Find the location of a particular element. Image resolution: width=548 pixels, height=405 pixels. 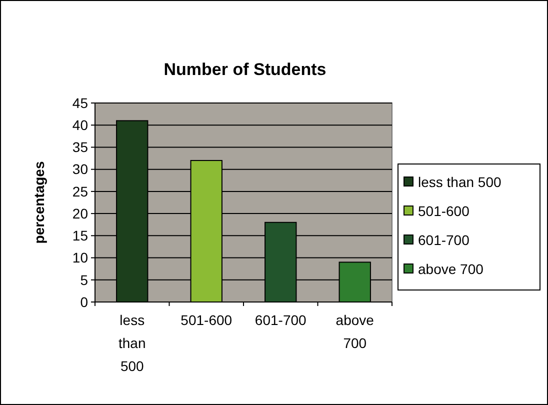

y-tick-label: 10 is located at coordinates (80, 258).